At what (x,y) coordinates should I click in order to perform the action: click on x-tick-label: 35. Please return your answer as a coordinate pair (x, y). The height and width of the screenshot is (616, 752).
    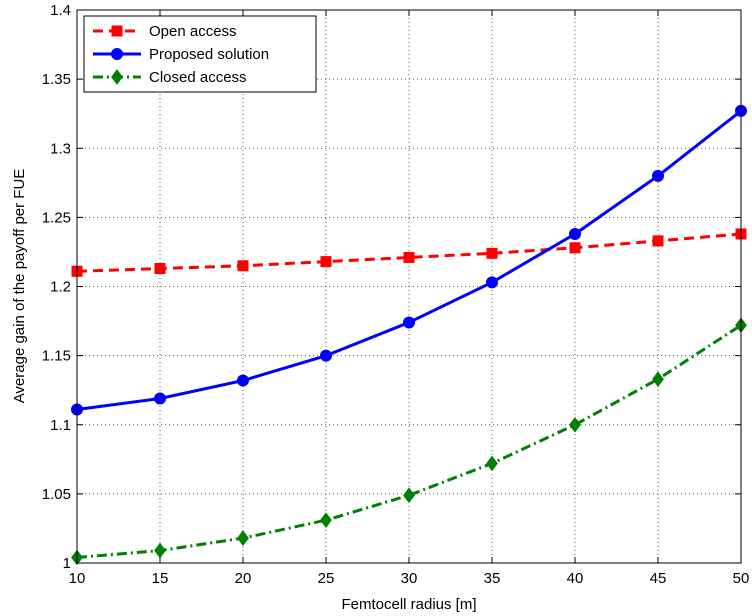
    Looking at the image, I should click on (492, 578).